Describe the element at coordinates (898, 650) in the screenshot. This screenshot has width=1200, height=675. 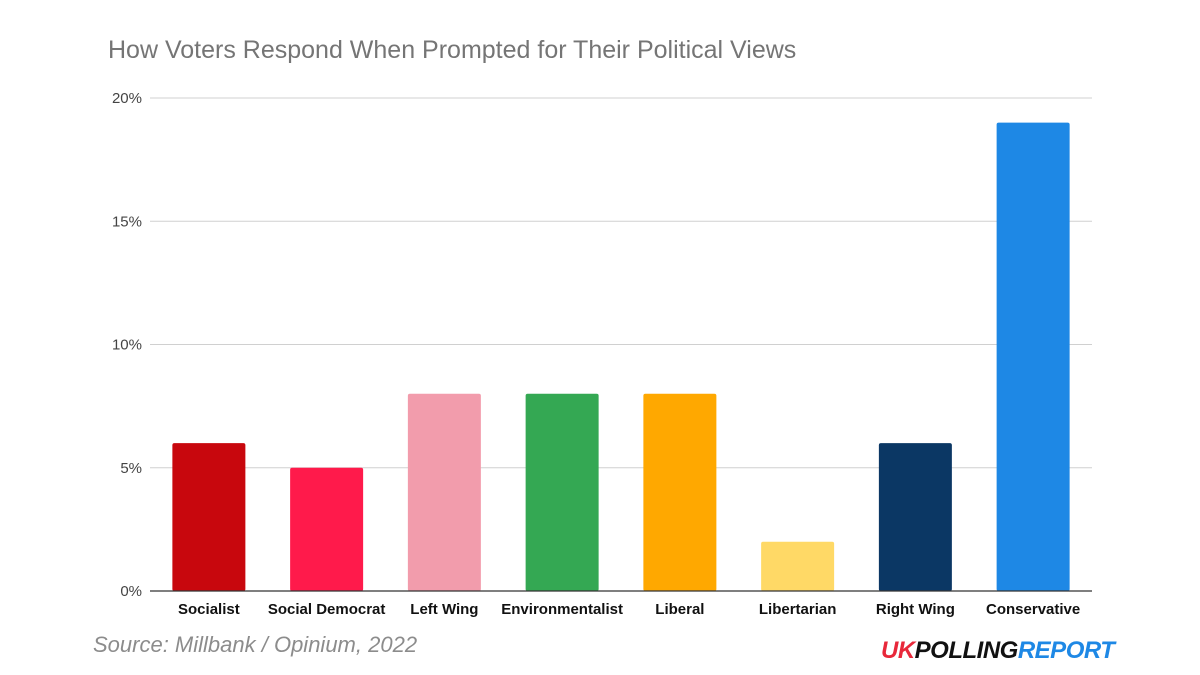
I see `brand-logo-uk: UK` at that location.